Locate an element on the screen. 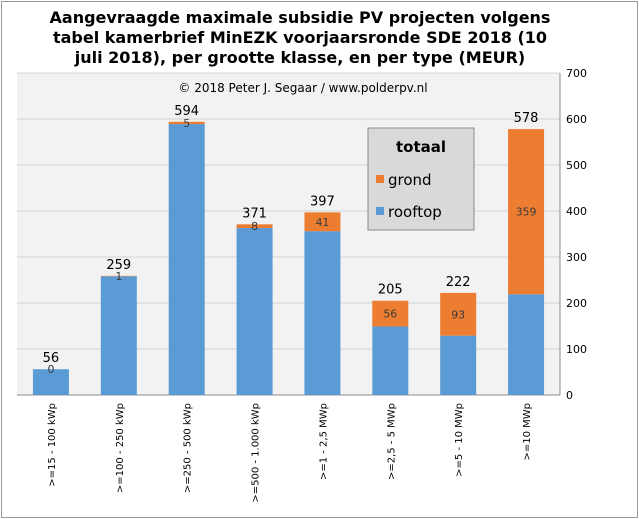 This screenshot has height=519, width=639. segment-label: 359 is located at coordinates (526, 212).